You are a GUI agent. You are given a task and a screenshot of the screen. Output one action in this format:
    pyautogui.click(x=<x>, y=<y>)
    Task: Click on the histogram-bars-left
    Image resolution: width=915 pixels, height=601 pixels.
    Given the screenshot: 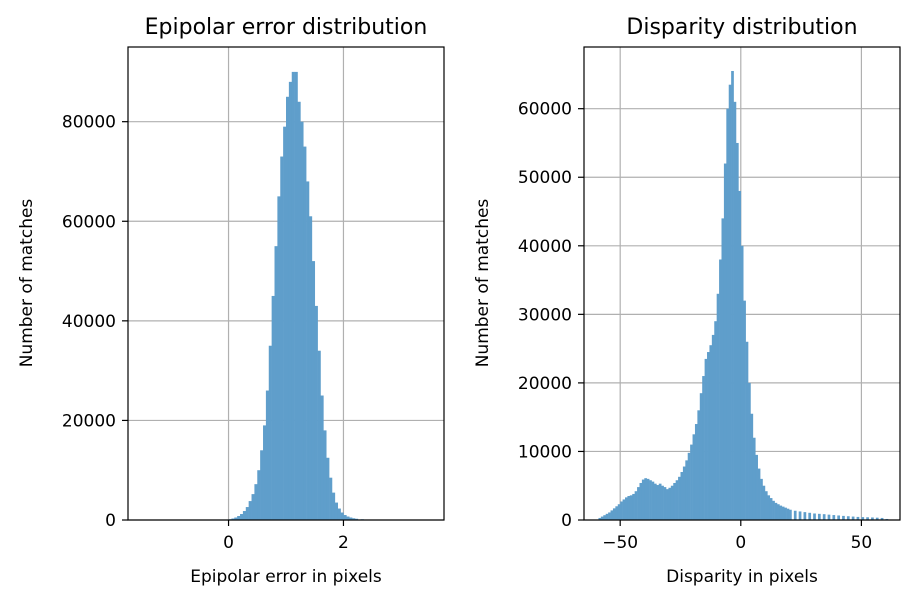 What is the action you would take?
    pyautogui.click(x=306, y=296)
    